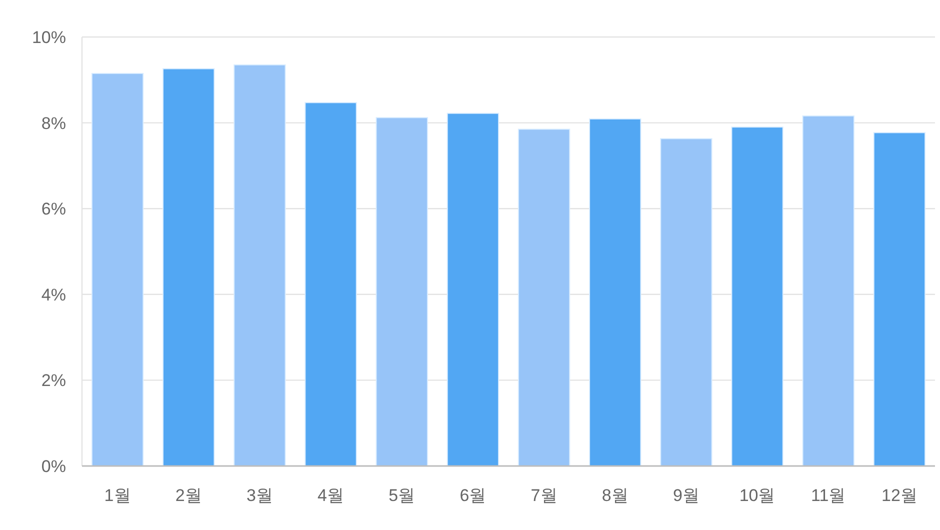  What do you see at coordinates (686, 495) in the screenshot?
I see `x-tick-label: 9월` at bounding box center [686, 495].